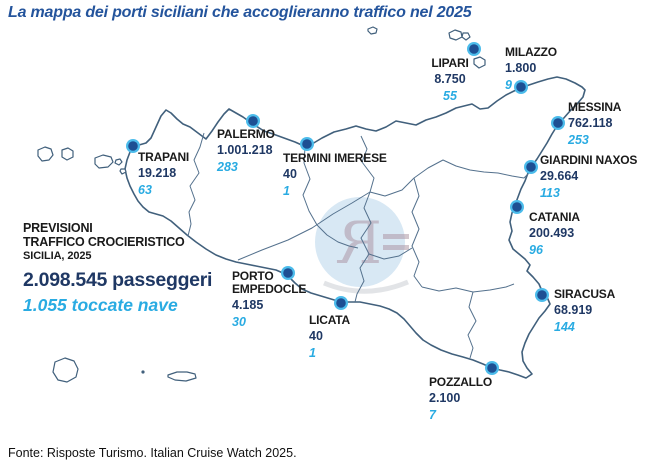  Describe the element at coordinates (472, 325) in the screenshot. I see `border-ragusa-siracusa` at that location.